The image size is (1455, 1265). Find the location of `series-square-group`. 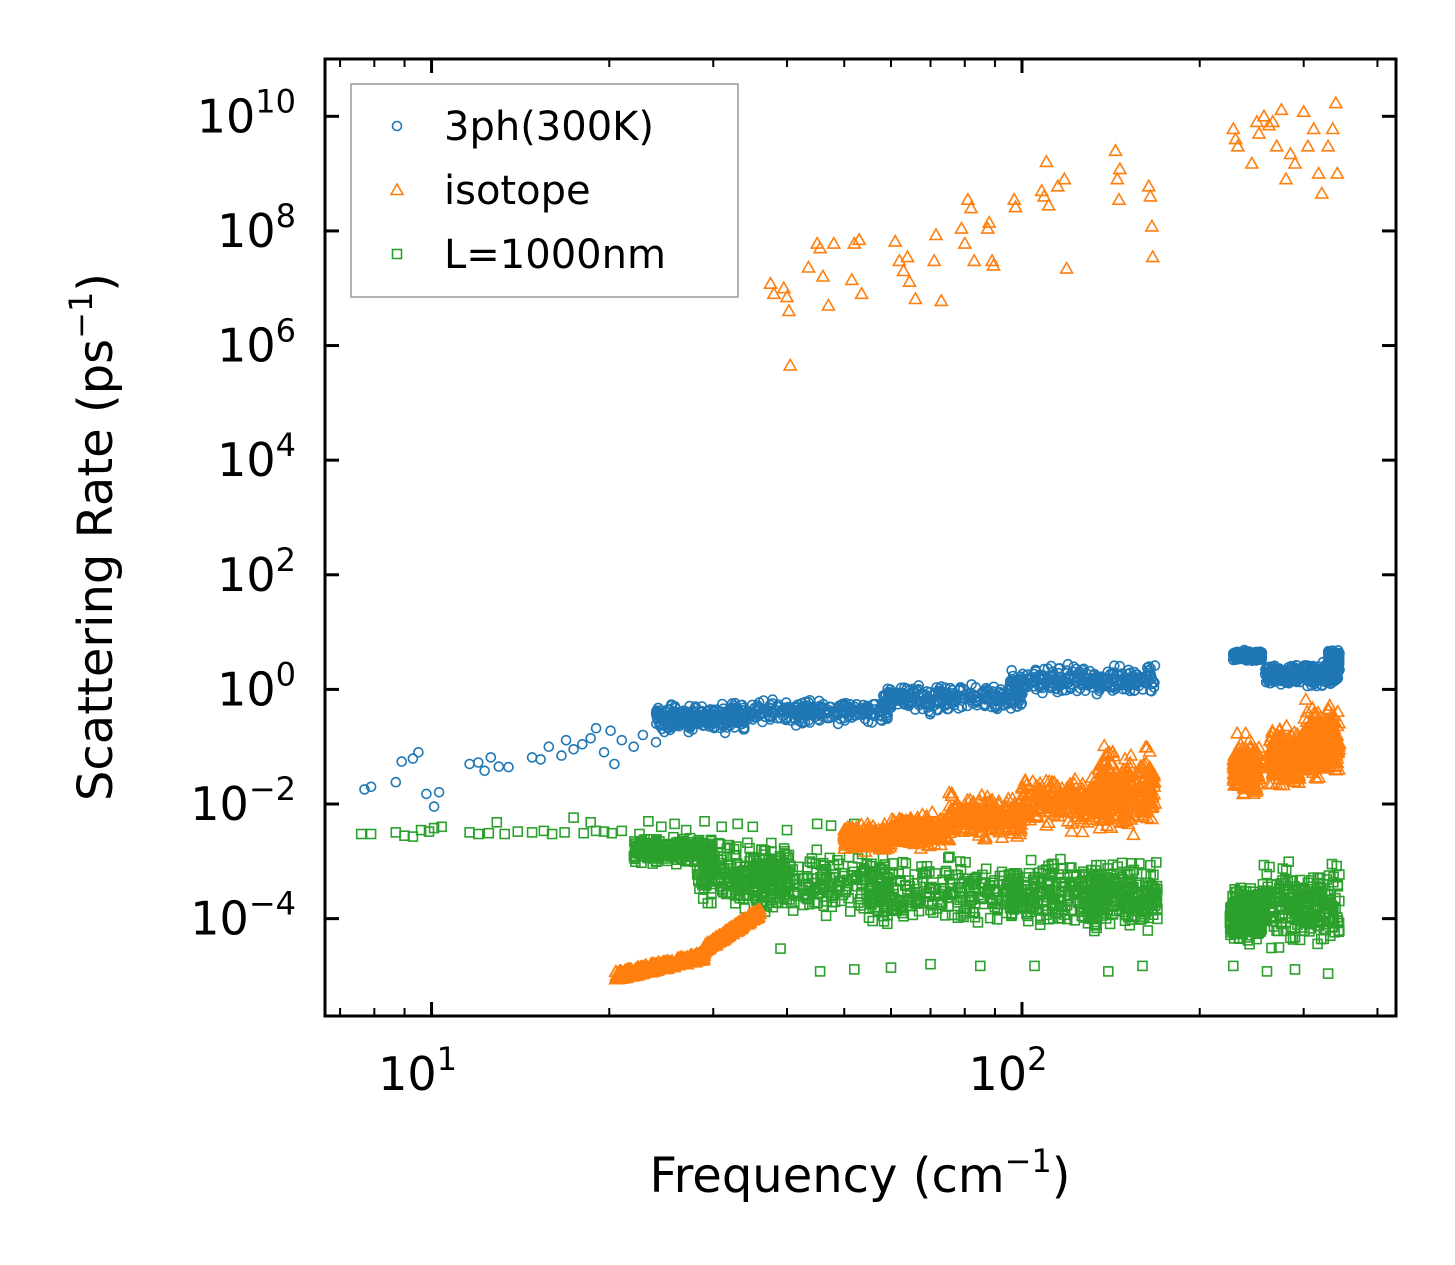

series-square-group is located at coordinates (850, 895).